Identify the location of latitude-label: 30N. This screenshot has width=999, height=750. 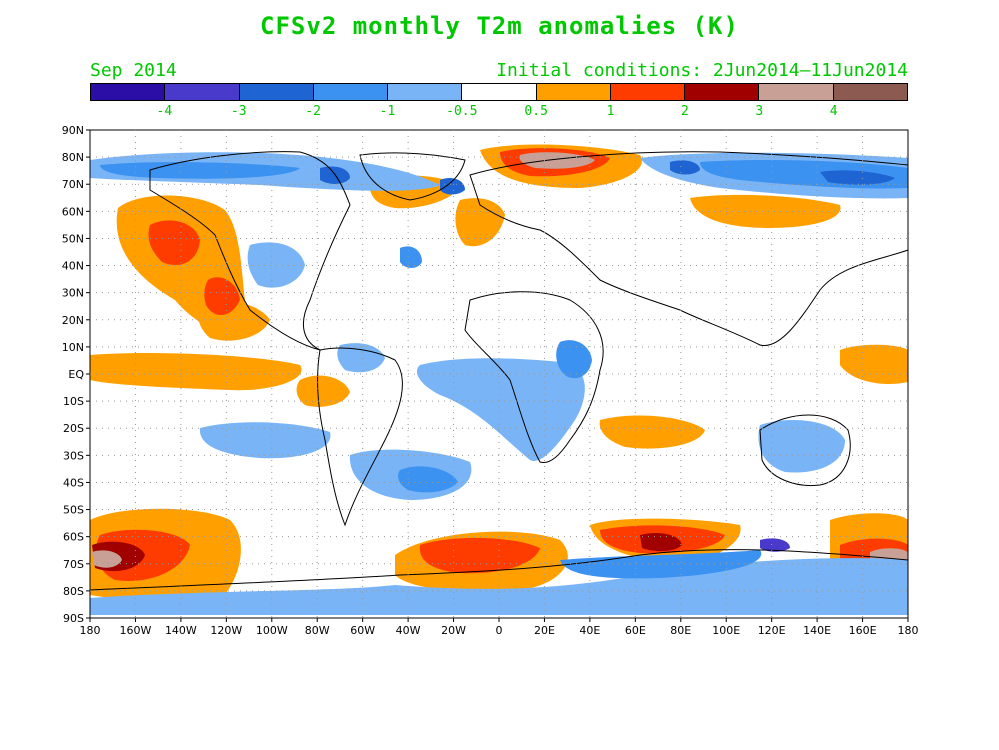
(73, 293).